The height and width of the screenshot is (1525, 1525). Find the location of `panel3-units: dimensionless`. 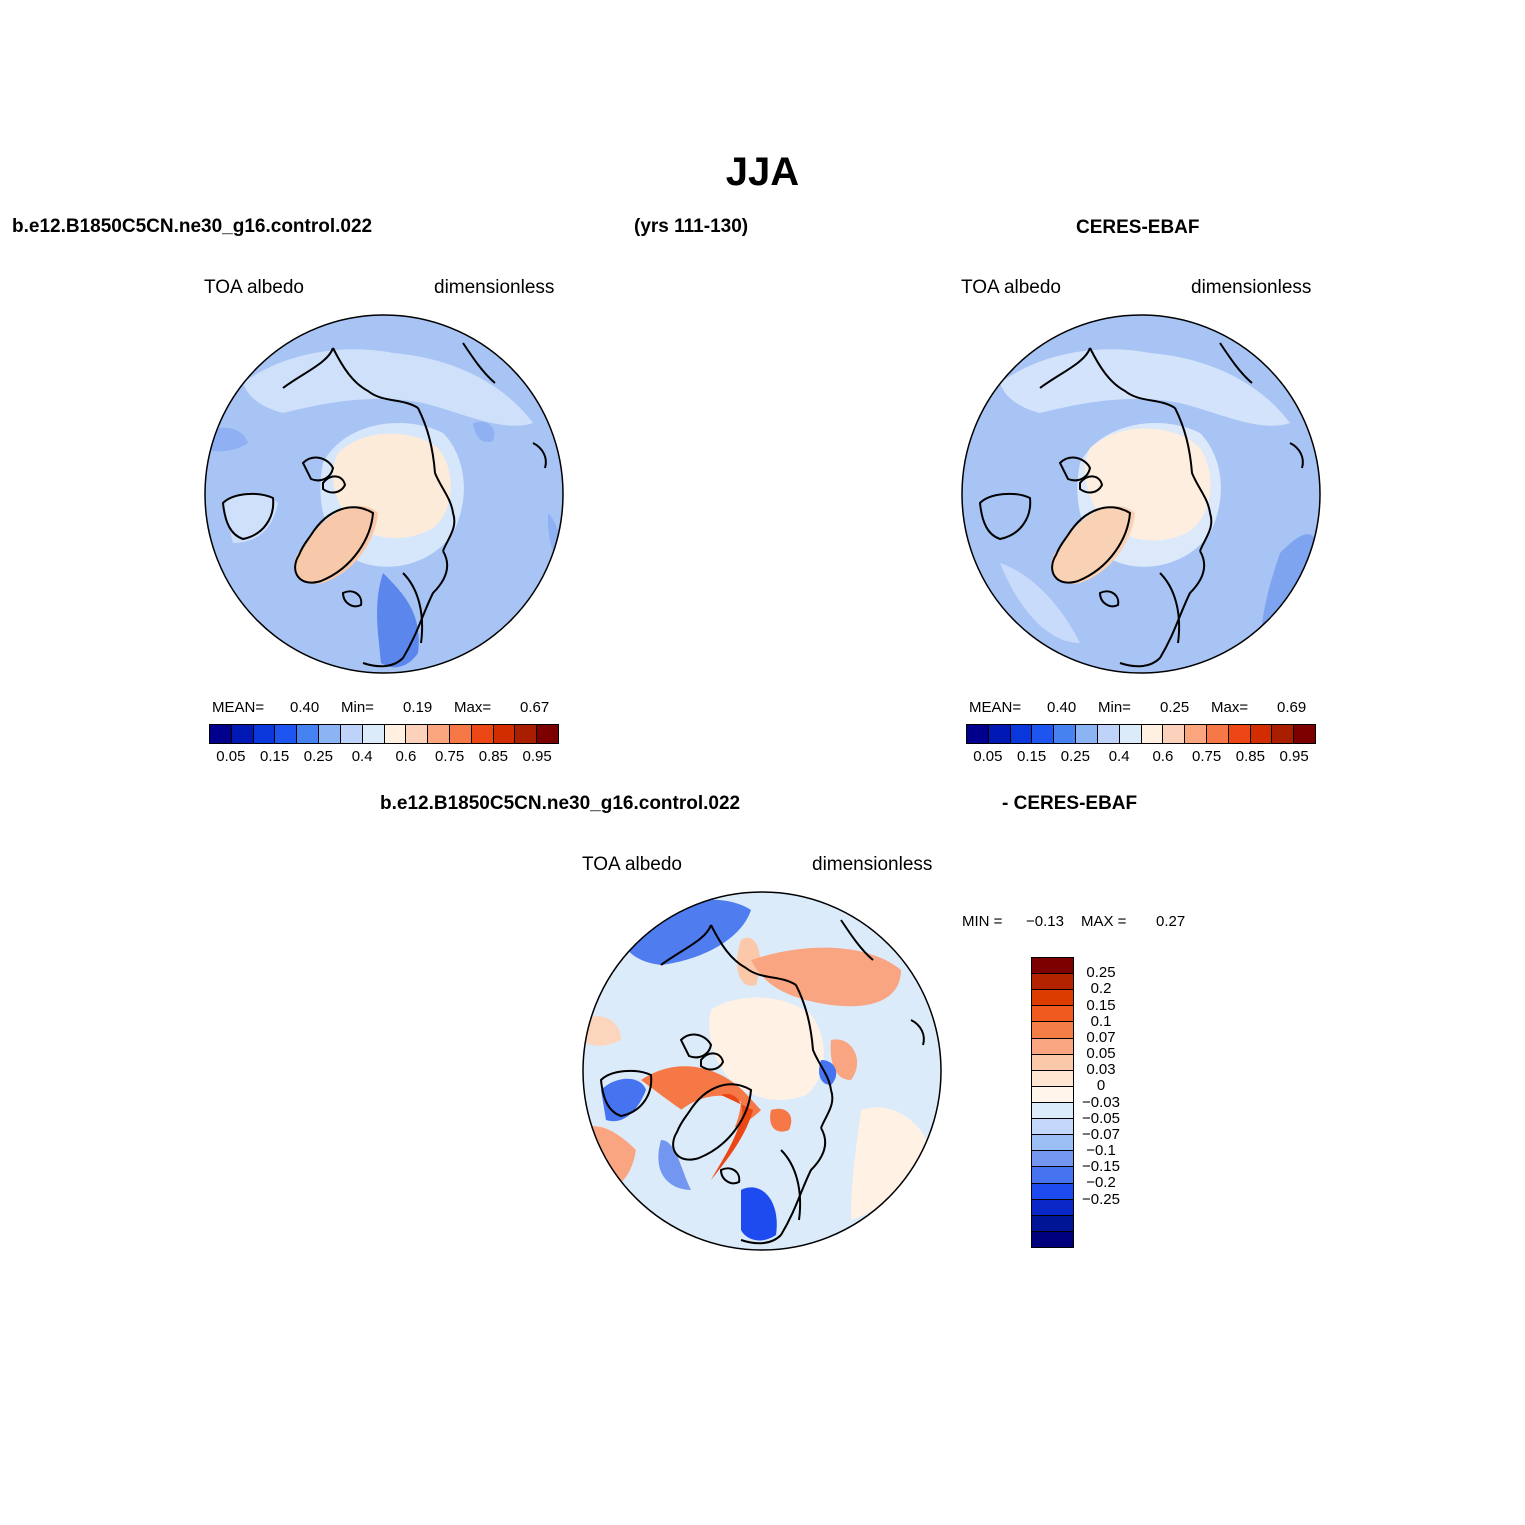

panel3-units: dimensionless is located at coordinates (872, 864).